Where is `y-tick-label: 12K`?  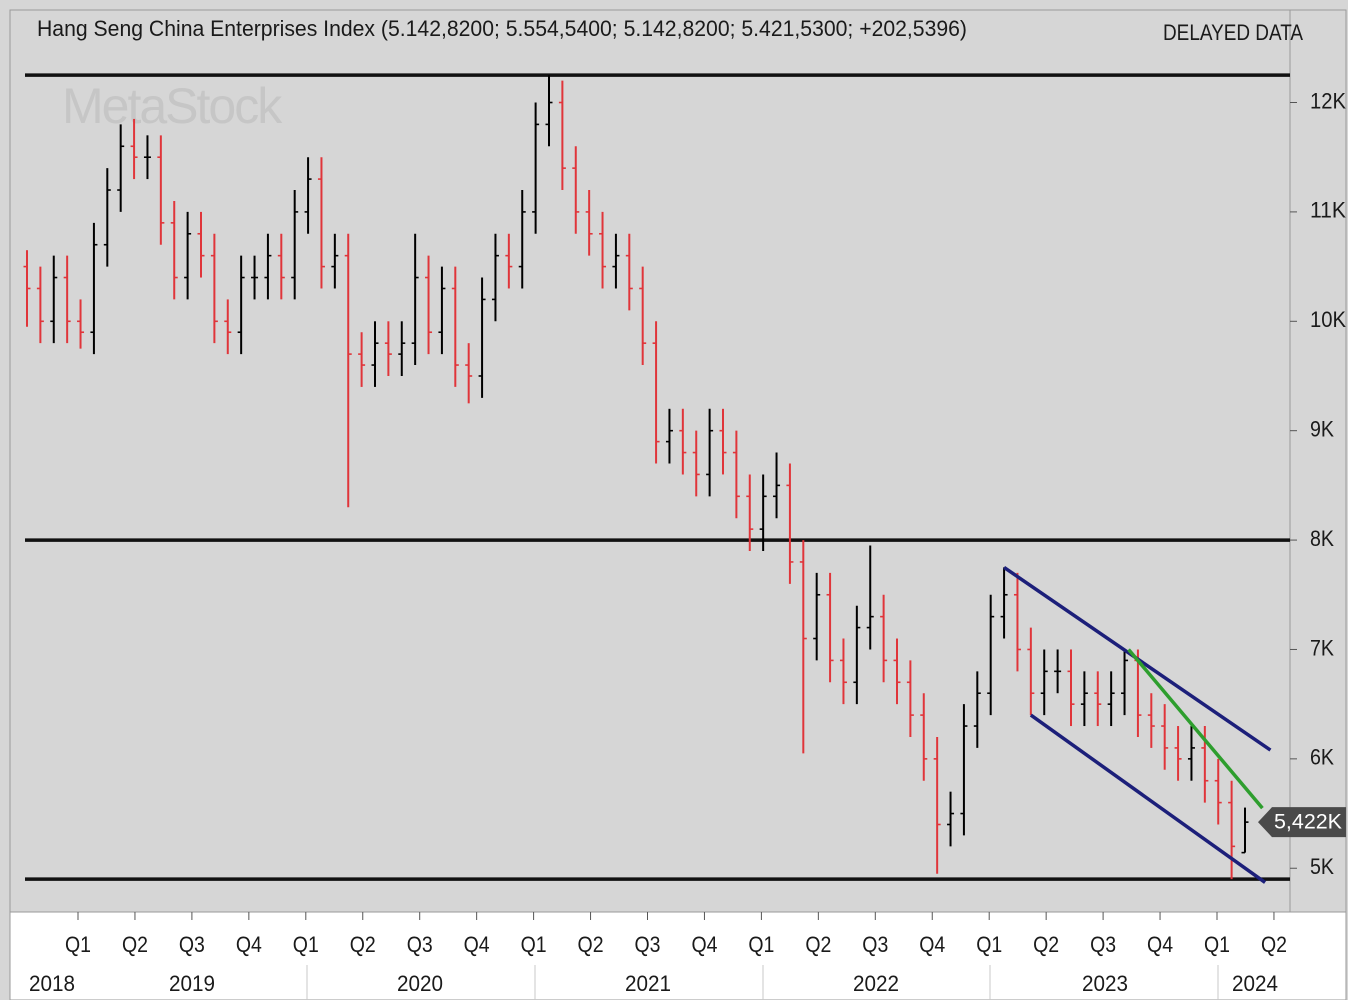 y-tick-label: 12K is located at coordinates (1328, 100).